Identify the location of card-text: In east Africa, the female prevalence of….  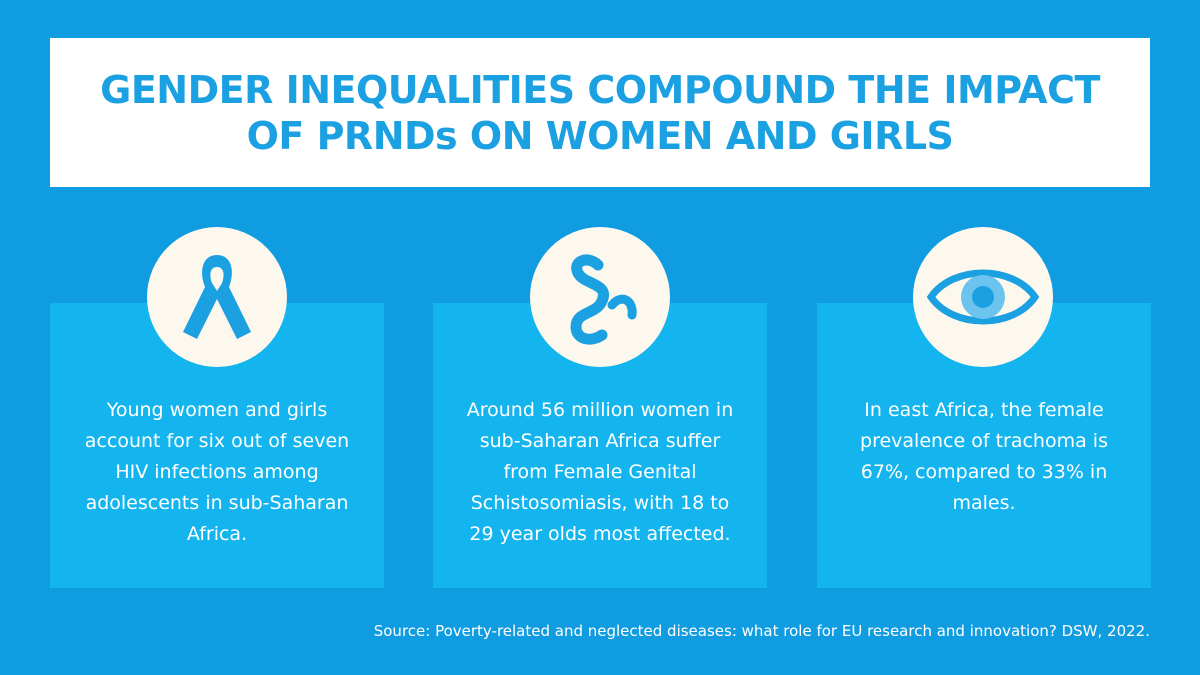
(984, 456).